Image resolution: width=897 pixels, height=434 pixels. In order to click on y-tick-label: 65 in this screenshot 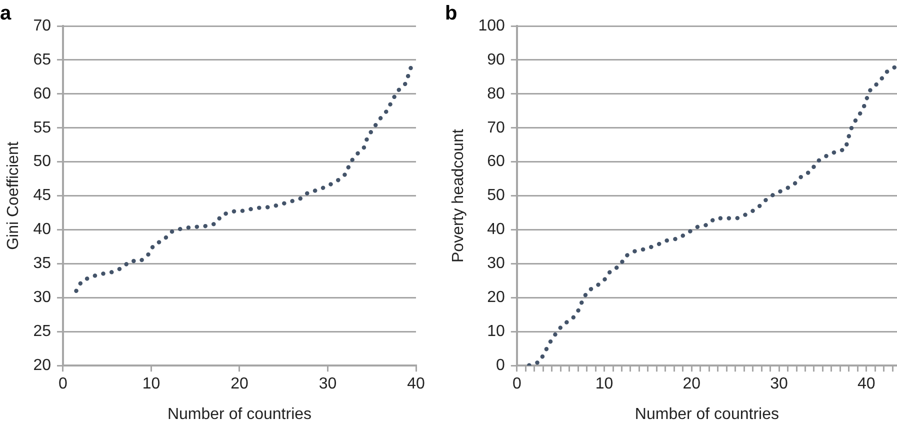, I will do `click(42, 59)`.